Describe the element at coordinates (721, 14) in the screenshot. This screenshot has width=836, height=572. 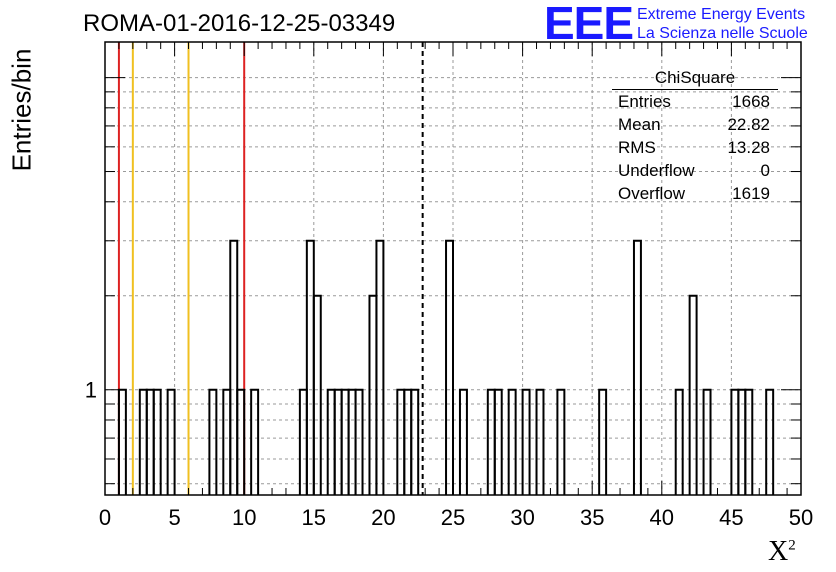
I see `logo-line-1: Extreme Energy Events` at that location.